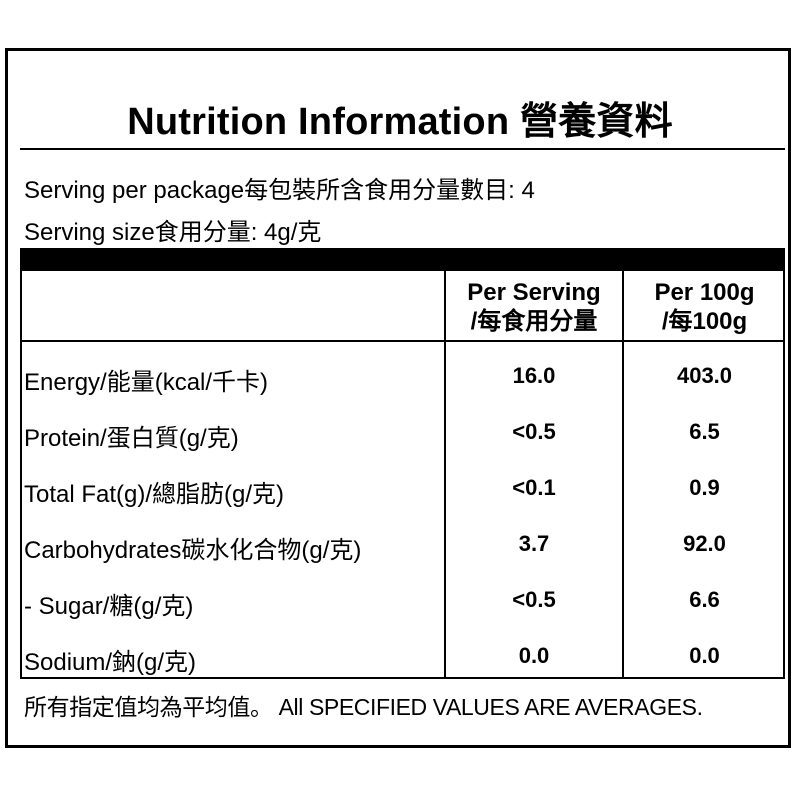 This screenshot has height=800, width=800. Describe the element at coordinates (109, 606) in the screenshot. I see `nutrient-name: - Sugar/糖(g/克)` at that location.